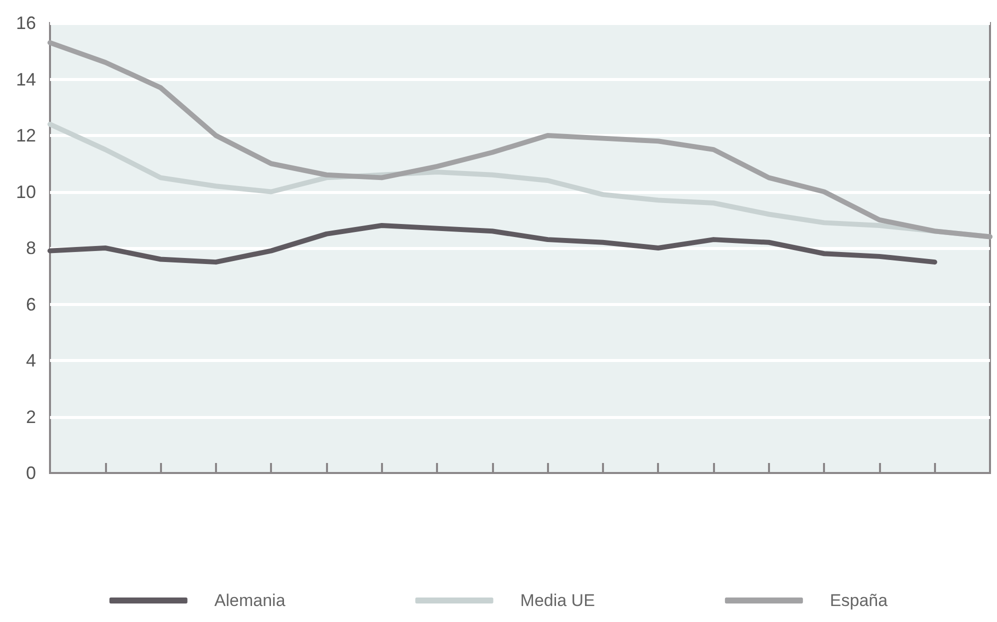  I want to click on y-tick-label: 12, so click(26, 136).